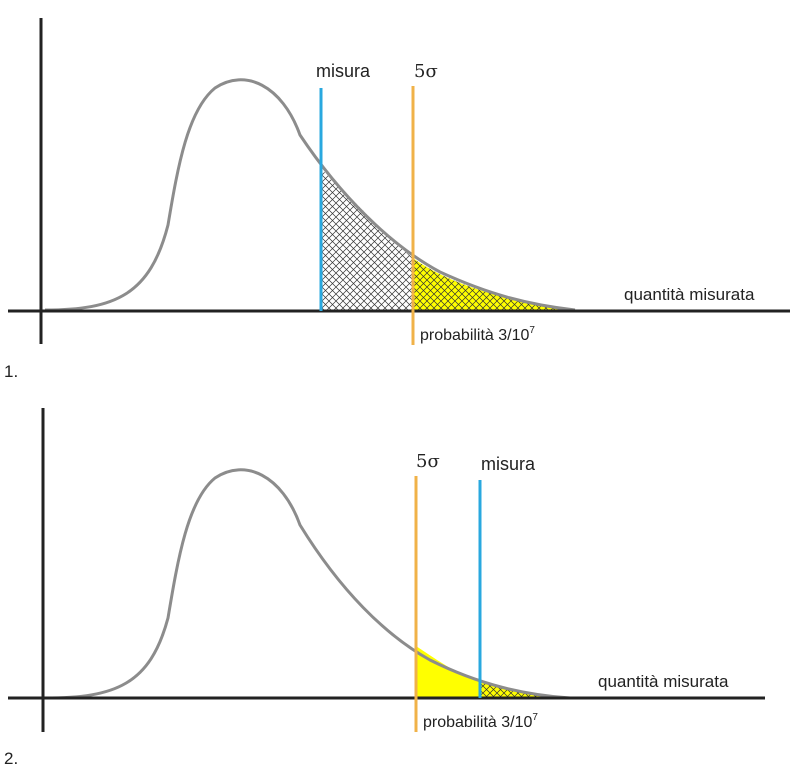 The height and width of the screenshot is (770, 800). Describe the element at coordinates (475, 335) in the screenshot. I see `panel-1-probability-text: probabilità 3/10` at that location.